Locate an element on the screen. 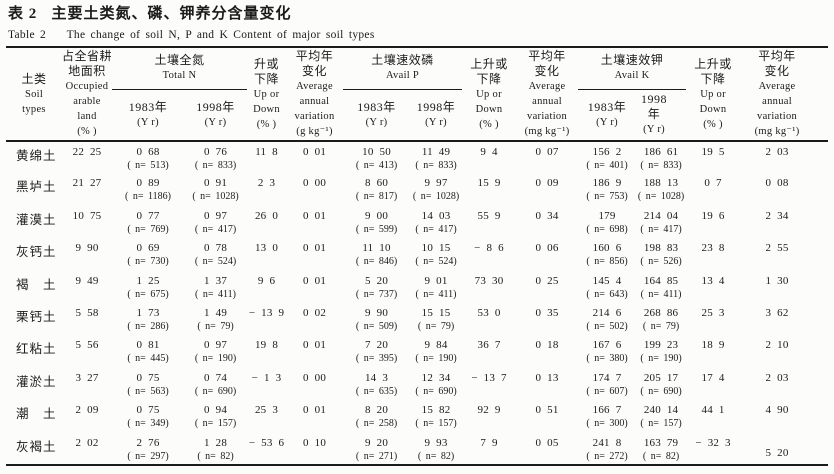 The image size is (834, 474). cell-avail-k-1998: 188 13( n= 1028) is located at coordinates (661, 190).